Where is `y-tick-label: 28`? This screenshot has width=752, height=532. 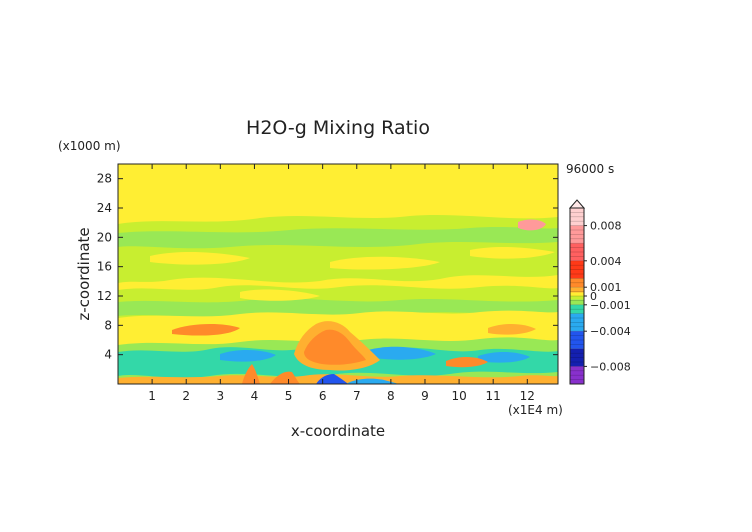 y-tick-label: 28 is located at coordinates (104, 179).